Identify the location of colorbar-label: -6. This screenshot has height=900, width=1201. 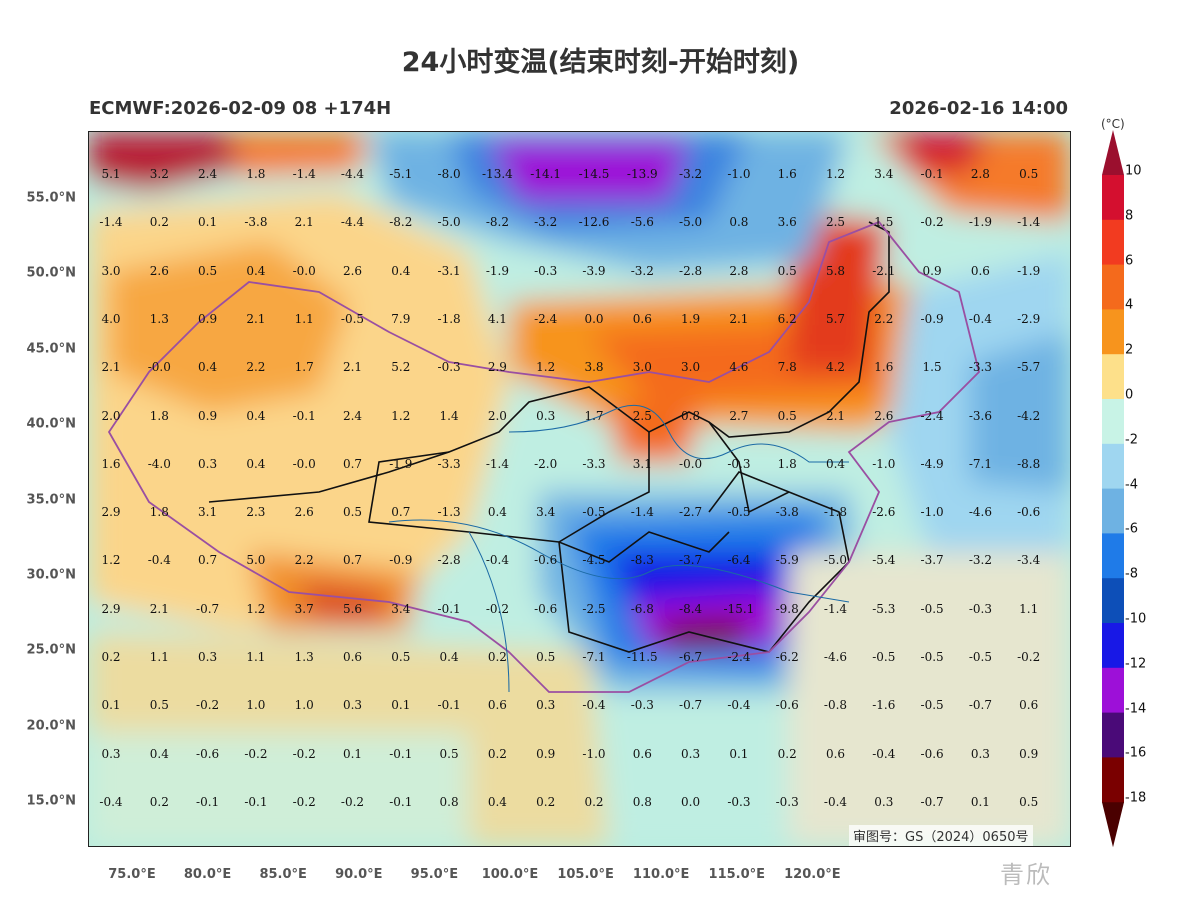
(1131, 529).